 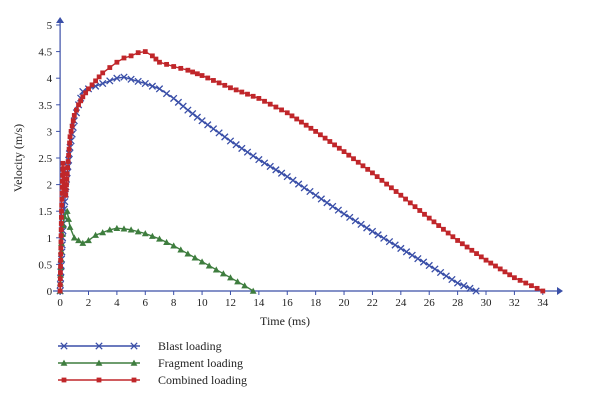 I want to click on legend-label: Blast loading, so click(x=190, y=346).